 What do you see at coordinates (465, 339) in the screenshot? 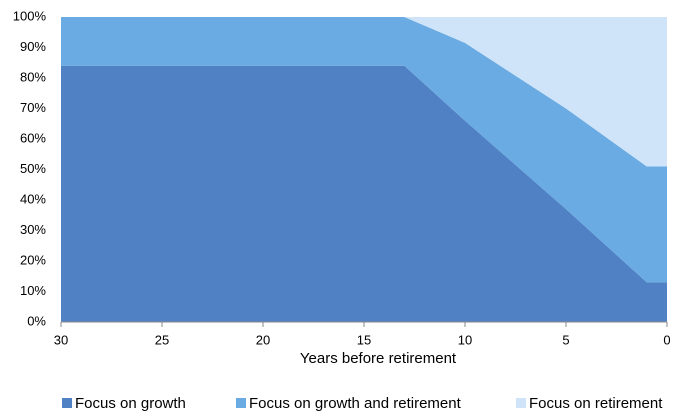
I see `x-tick-label: 10` at bounding box center [465, 339].